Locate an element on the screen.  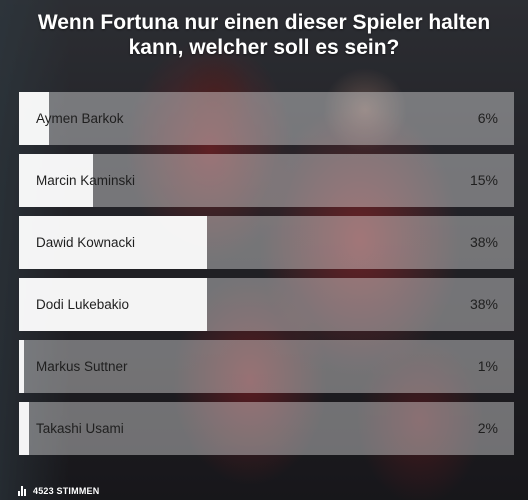
vote-count-label: 4523 STIMMEN is located at coordinates (66, 491).